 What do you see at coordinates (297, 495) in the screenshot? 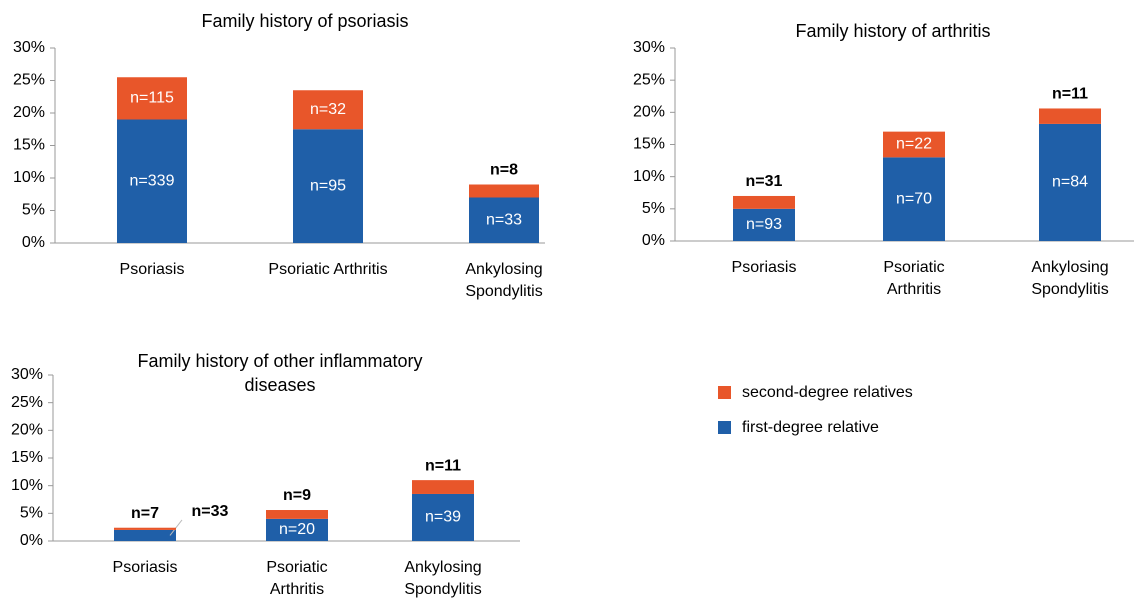
I see `bar-label: n=9` at bounding box center [297, 495].